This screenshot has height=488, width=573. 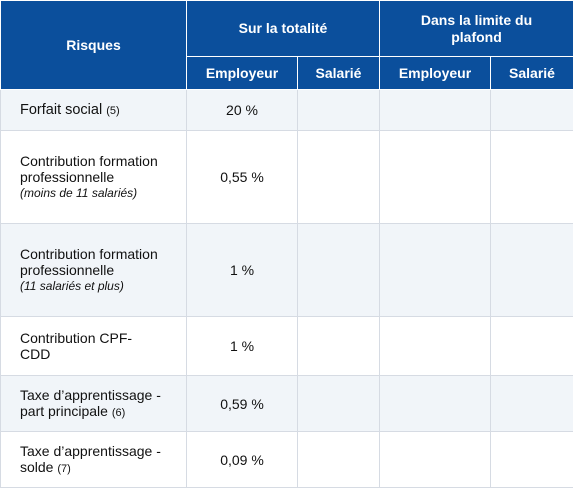 What do you see at coordinates (112, 111) in the screenshot?
I see `row-note: (5)` at bounding box center [112, 111].